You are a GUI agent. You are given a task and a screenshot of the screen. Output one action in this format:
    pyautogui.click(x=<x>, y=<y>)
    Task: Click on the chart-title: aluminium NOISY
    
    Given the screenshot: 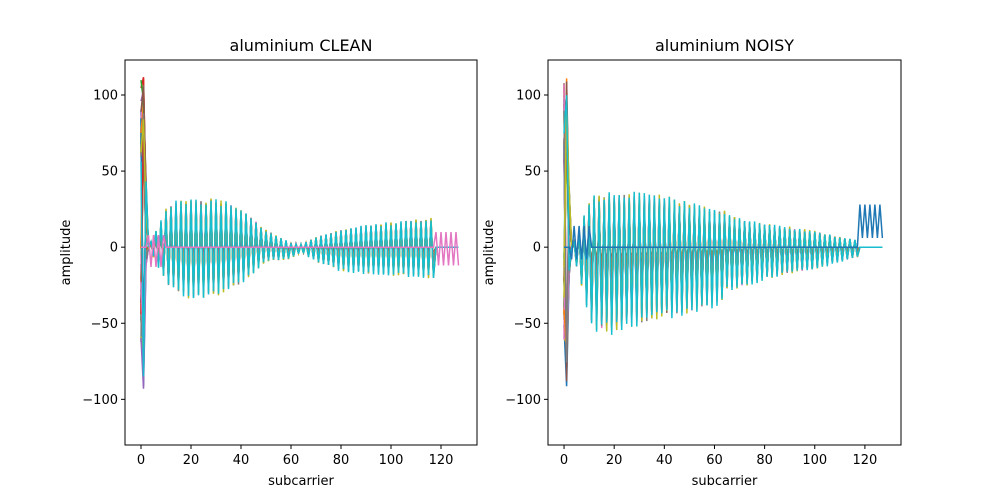 What is the action you would take?
    pyautogui.click(x=724, y=45)
    